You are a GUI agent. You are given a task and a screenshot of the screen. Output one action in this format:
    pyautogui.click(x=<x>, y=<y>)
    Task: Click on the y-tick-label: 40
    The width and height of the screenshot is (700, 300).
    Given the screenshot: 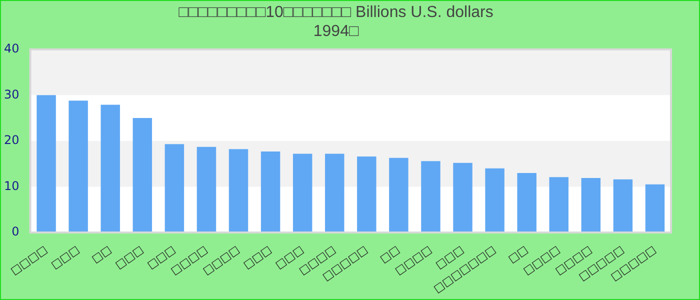 What is the action you would take?
    pyautogui.click(x=12, y=49)
    